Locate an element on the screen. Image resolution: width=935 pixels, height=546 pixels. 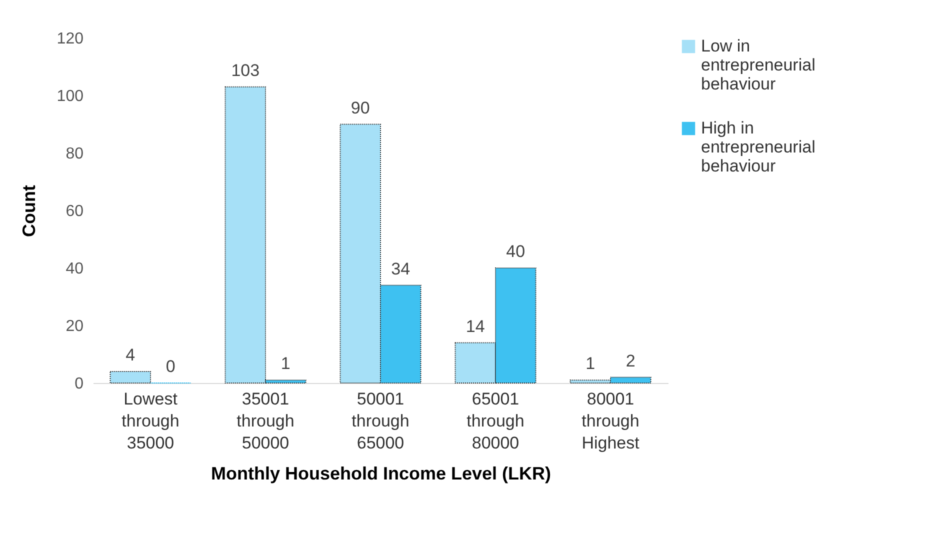
x-tick-label: 50001 through 65000 is located at coordinates (381, 421).